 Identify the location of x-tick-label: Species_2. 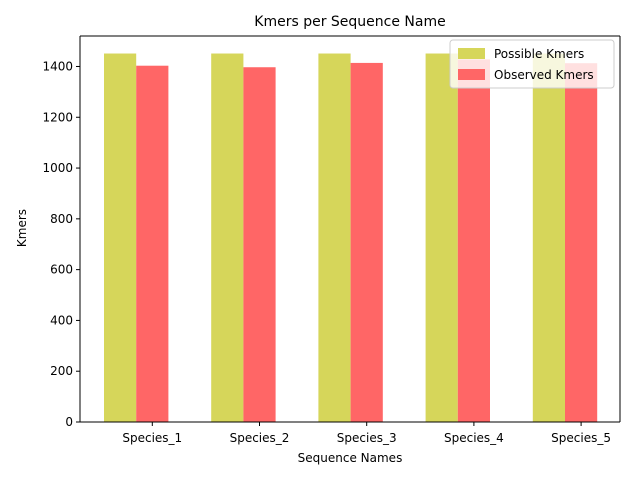
(260, 438).